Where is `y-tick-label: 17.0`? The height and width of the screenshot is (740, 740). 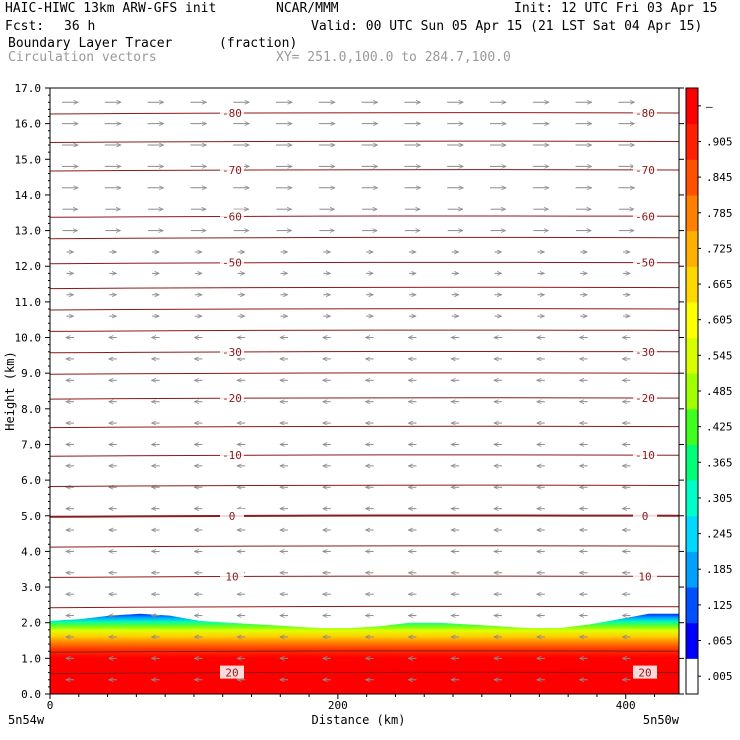 y-tick-label: 17.0 is located at coordinates (28, 88).